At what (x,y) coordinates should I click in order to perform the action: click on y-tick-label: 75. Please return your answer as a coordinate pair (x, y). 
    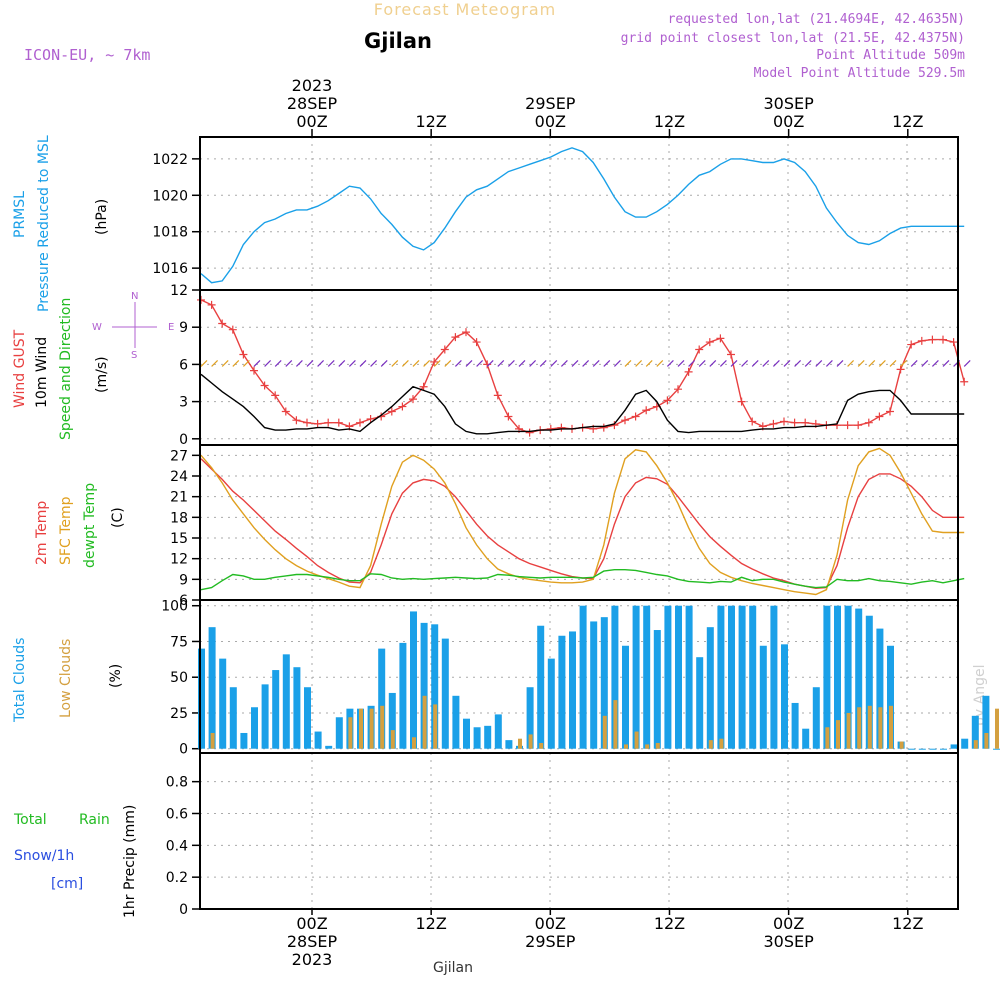
    Looking at the image, I should click on (179, 642).